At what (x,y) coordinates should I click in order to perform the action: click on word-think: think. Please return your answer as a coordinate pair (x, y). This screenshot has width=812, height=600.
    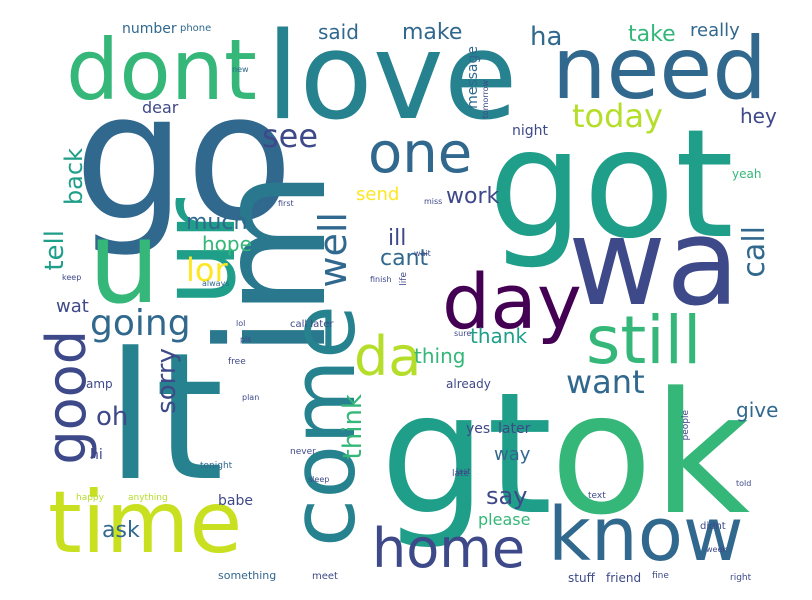
    Looking at the image, I should click on (353, 427).